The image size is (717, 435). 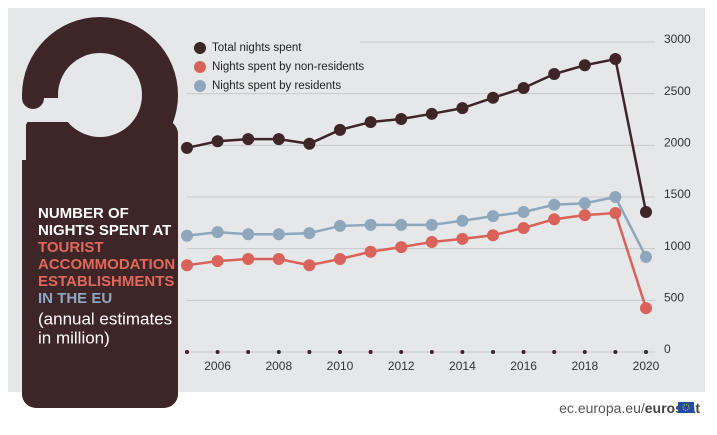 What do you see at coordinates (71, 247) in the screenshot?
I see `title-line: TOURIST` at bounding box center [71, 247].